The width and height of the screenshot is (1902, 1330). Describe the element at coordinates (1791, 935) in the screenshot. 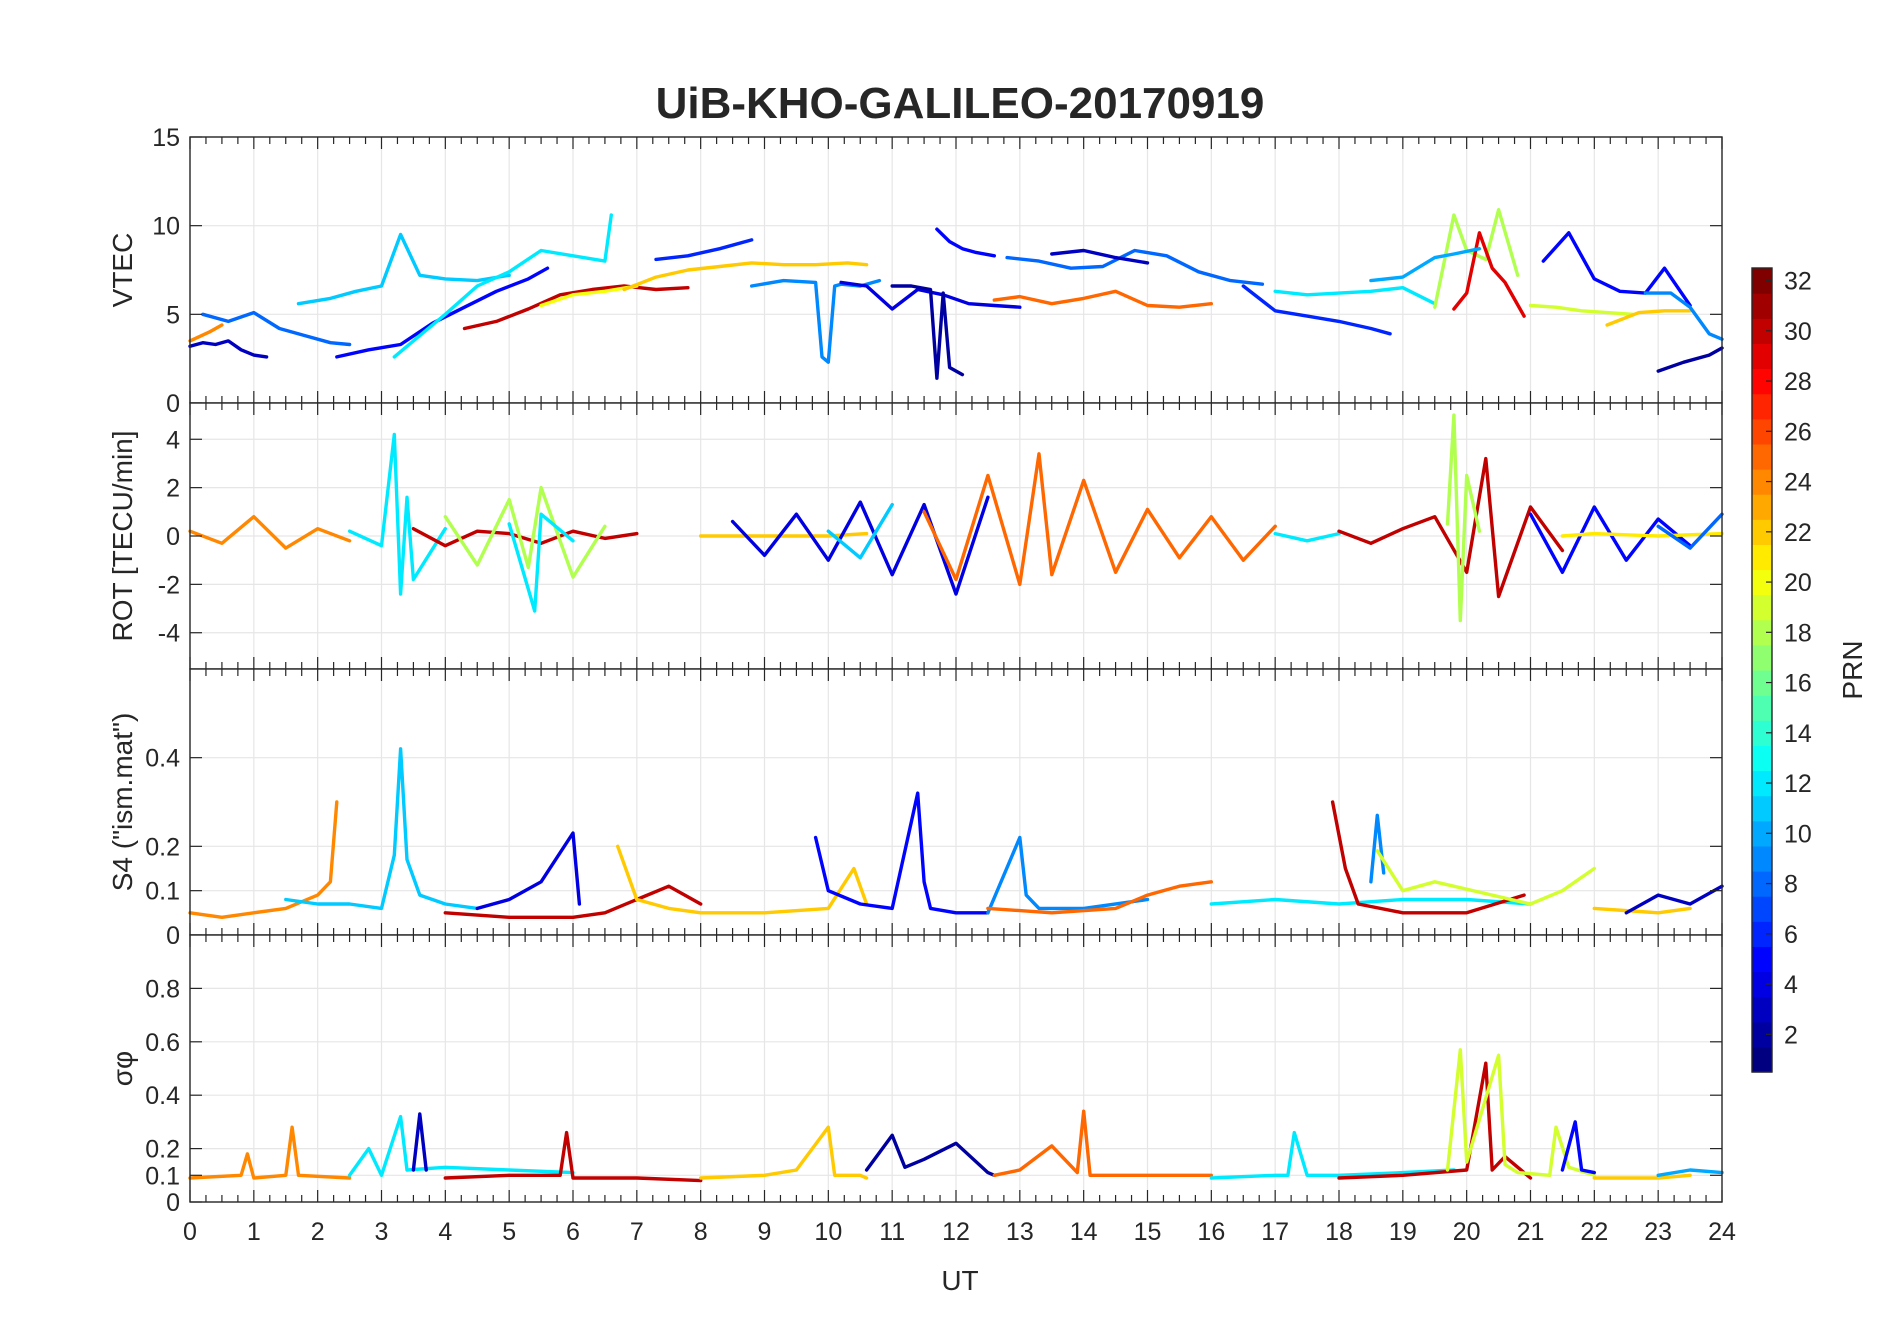

I see `colorbar-tick-label: 6` at that location.